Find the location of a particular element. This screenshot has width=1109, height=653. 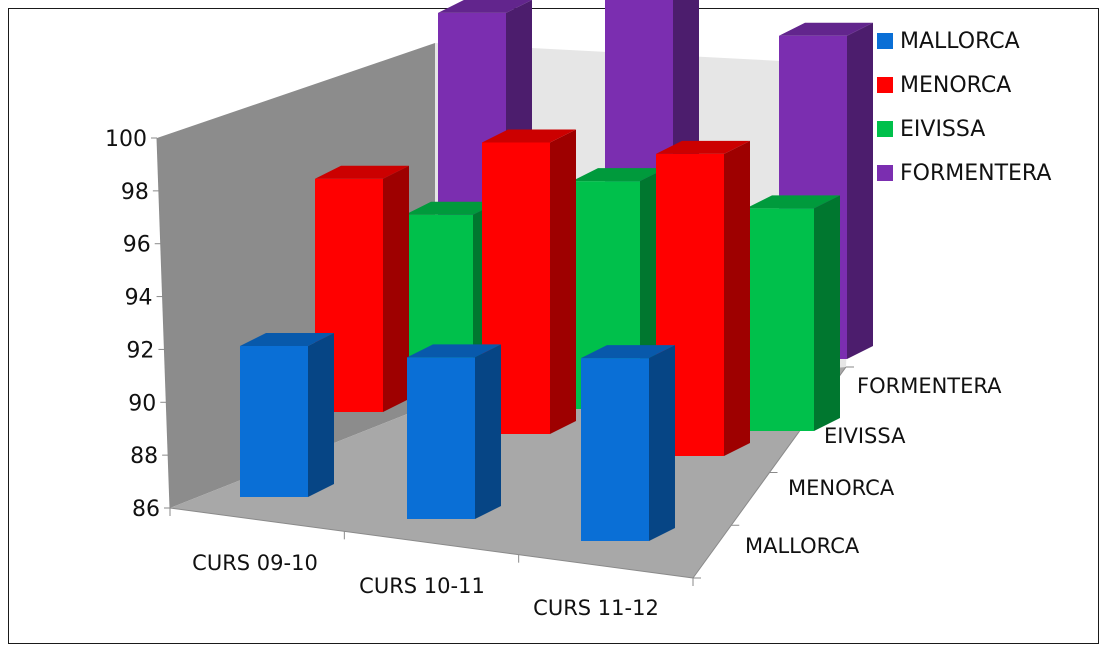

legend-label: MALLORCA is located at coordinates (960, 41).